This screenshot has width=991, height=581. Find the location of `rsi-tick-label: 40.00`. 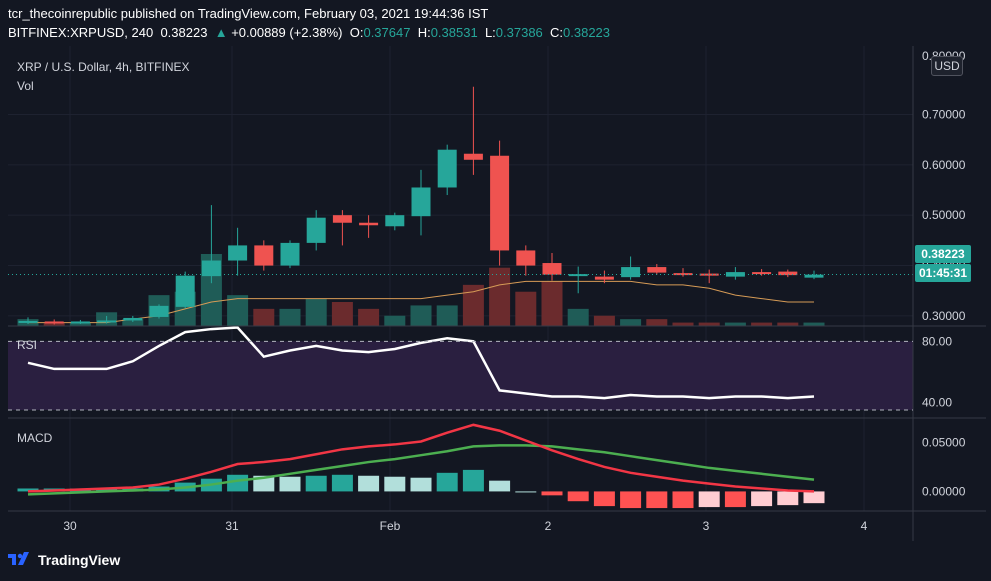

rsi-tick-label: 40.00 is located at coordinates (937, 403).